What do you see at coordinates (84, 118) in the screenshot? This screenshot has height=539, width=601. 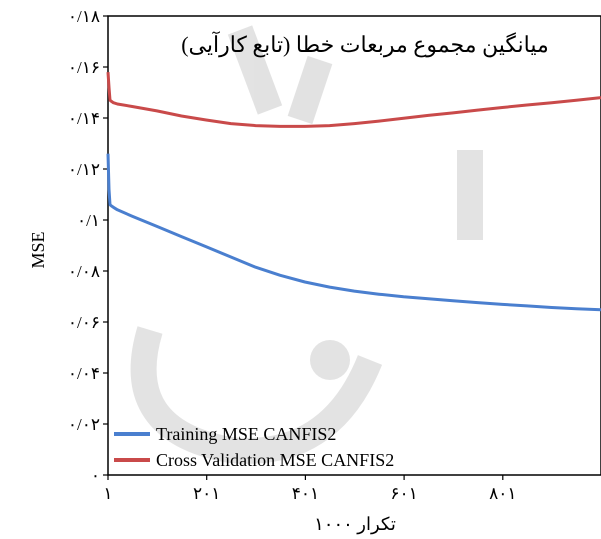 I see `y-tick-label: ۰/۱۴` at bounding box center [84, 118].